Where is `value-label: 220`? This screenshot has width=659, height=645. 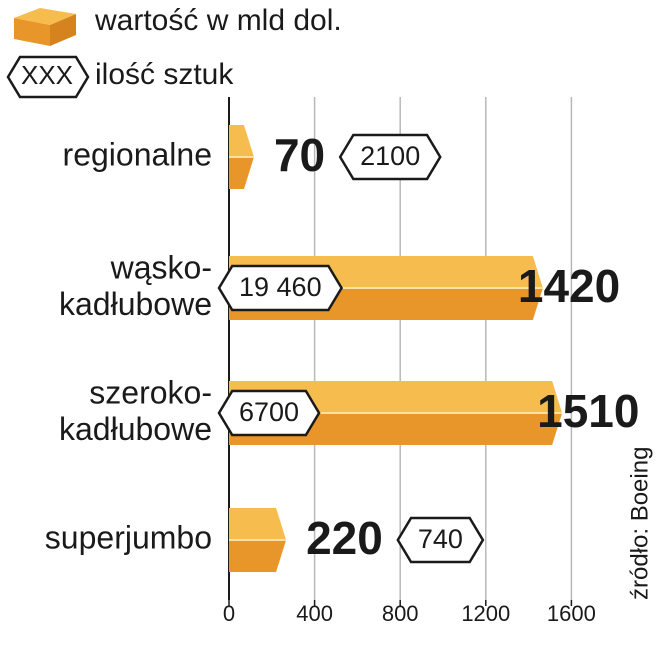
value-label: 220 is located at coordinates (344, 538).